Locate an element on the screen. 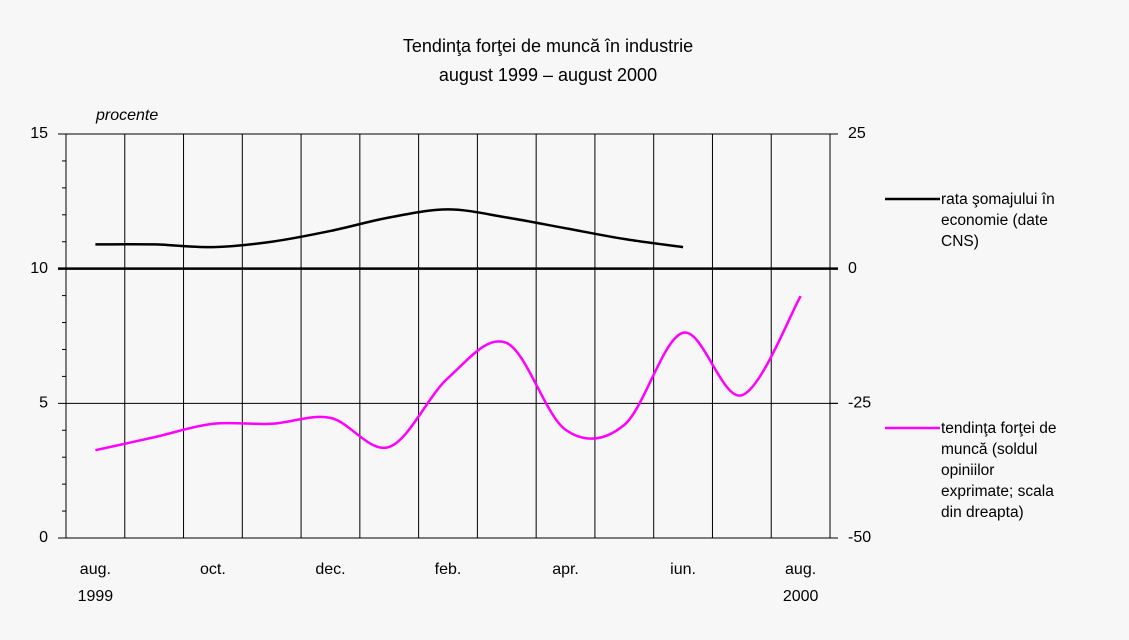 This screenshot has height=640, width=1129. y2-tick-label: 0 is located at coordinates (852, 268).